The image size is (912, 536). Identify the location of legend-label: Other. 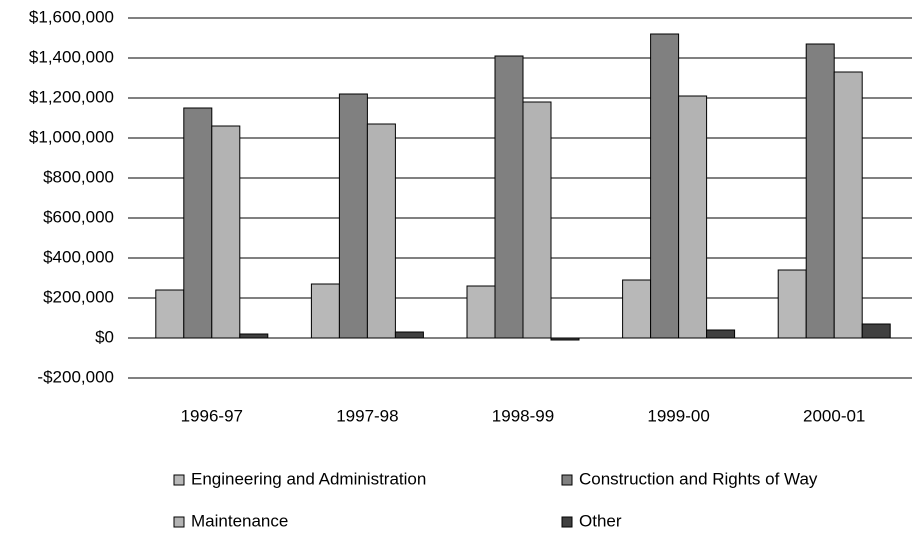
(600, 520).